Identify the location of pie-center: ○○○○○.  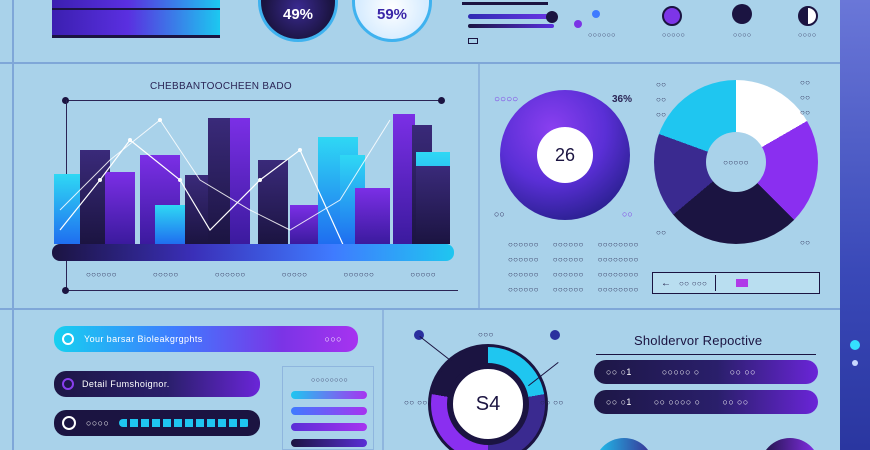
(736, 162).